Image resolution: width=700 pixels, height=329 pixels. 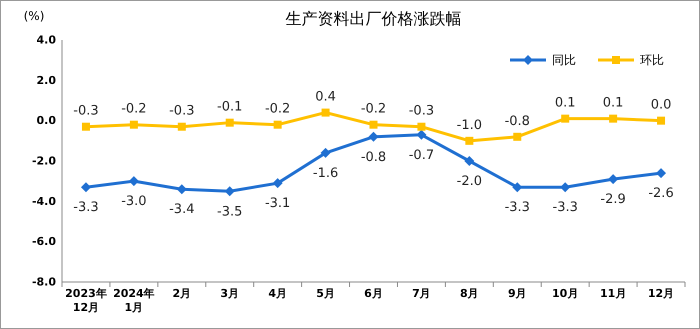 I want to click on data-label: -2.6, so click(x=661, y=194).